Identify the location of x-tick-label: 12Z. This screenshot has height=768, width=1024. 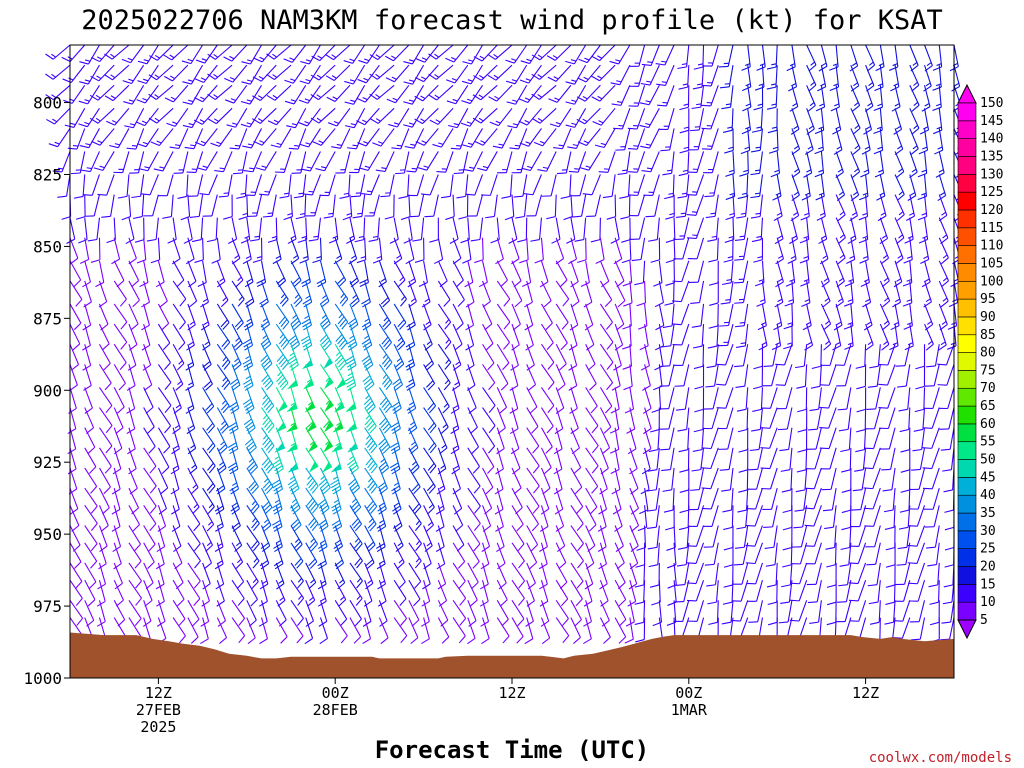
(511, 693).